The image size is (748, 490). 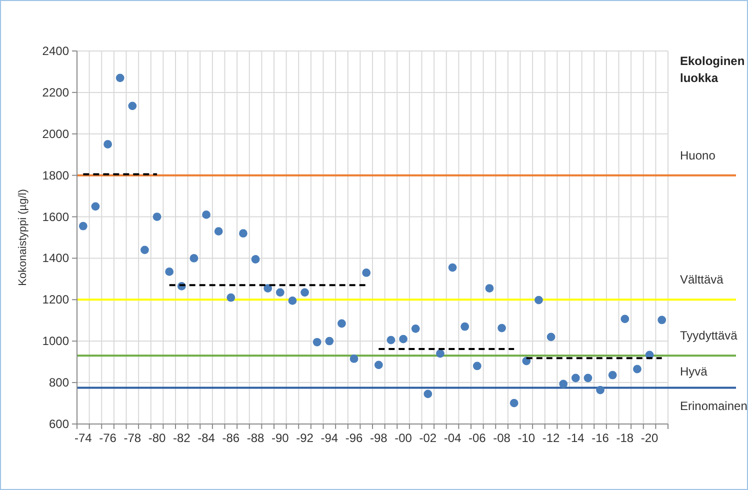 What do you see at coordinates (56, 258) in the screenshot?
I see `y-tick-label: 1400` at bounding box center [56, 258].